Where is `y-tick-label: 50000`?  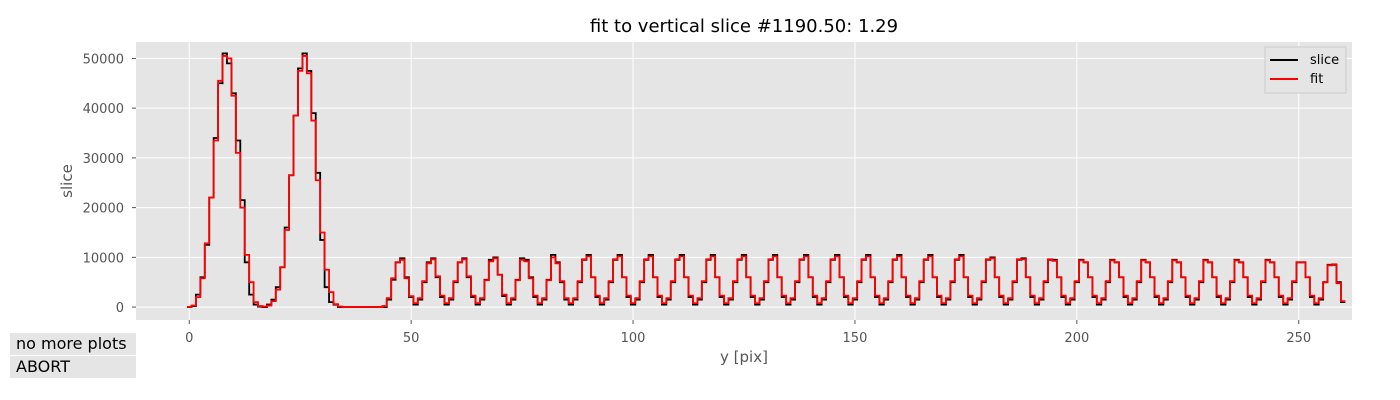
y-tick-label: 50000 is located at coordinates (103, 59).